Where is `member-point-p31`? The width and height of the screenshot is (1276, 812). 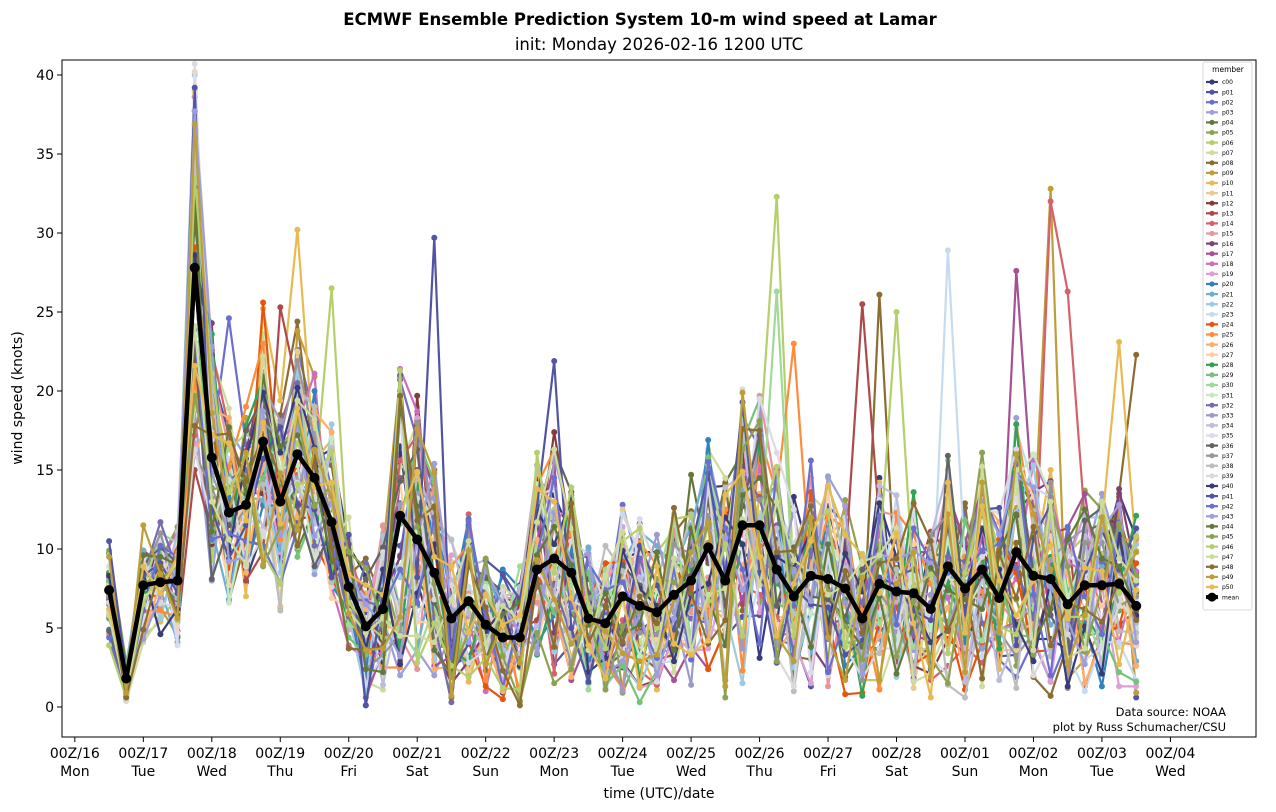 member-point-p31 is located at coordinates (331, 438).